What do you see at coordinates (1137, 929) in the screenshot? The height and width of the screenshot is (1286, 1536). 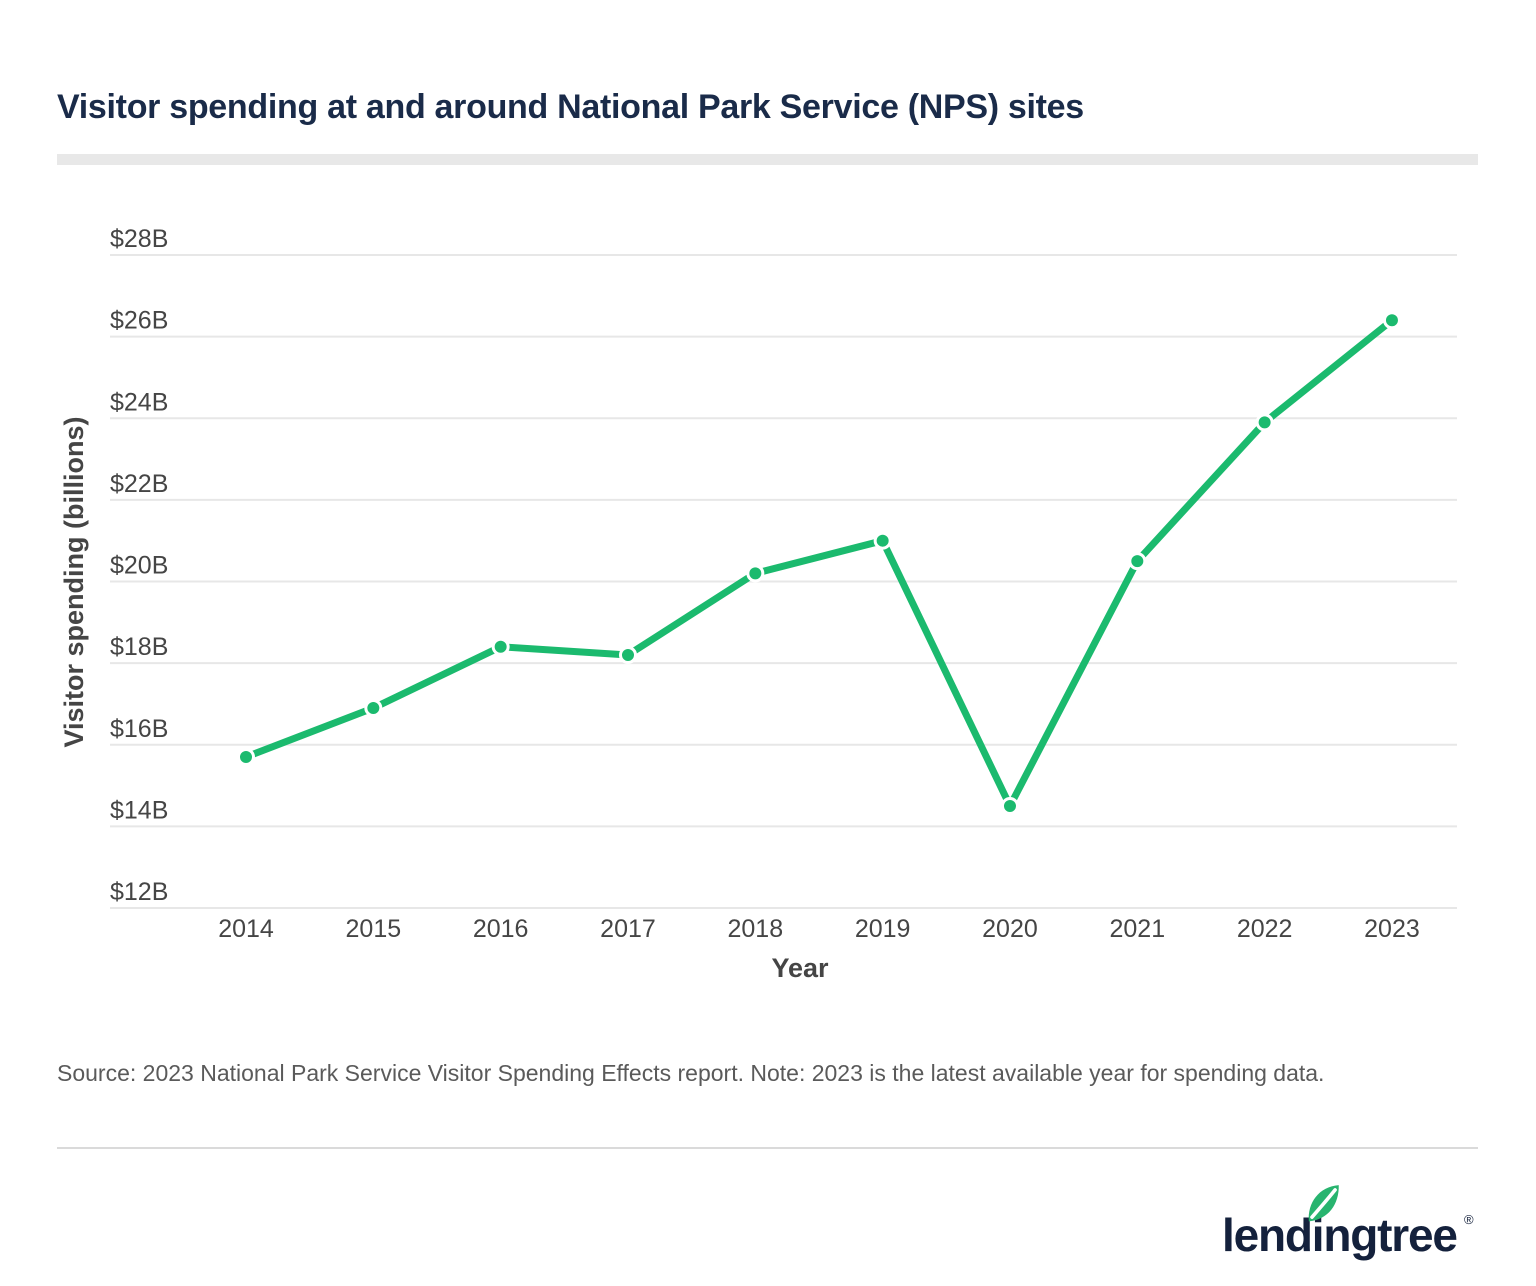 I see `x-tick-label-2021: 2021` at bounding box center [1137, 929].